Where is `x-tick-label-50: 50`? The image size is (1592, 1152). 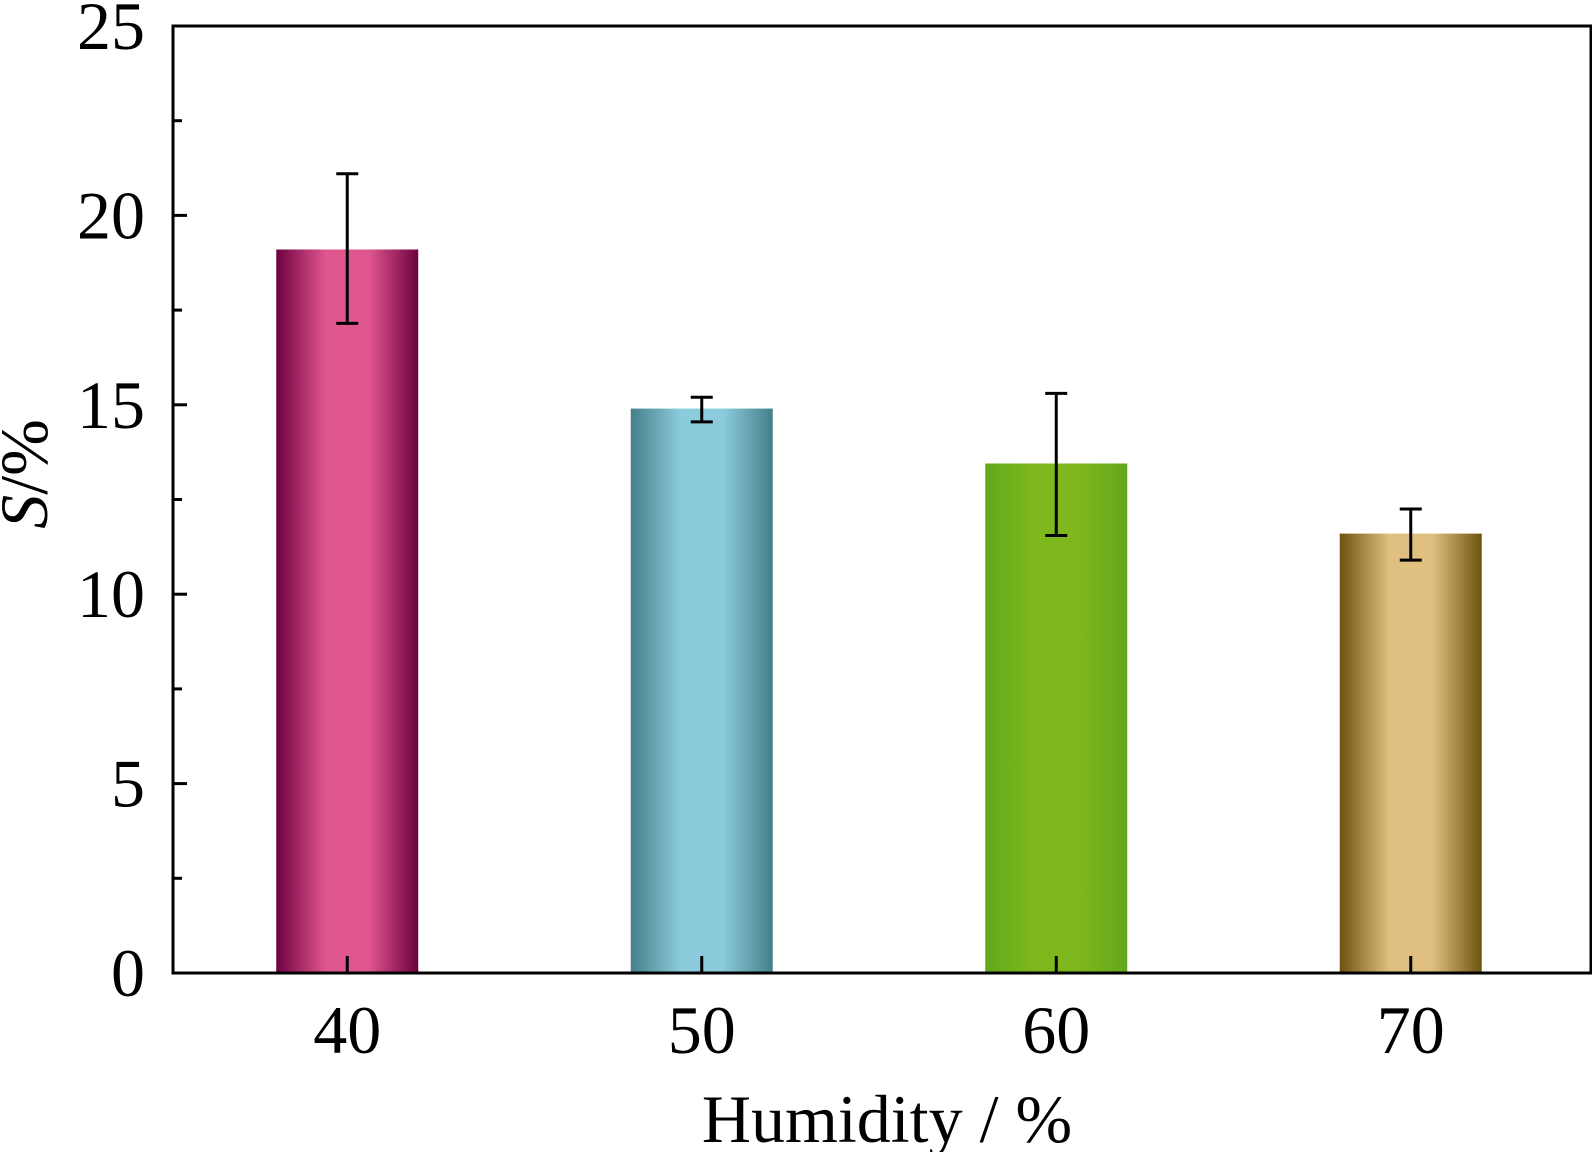
x-tick-label-50: 50 is located at coordinates (702, 1030).